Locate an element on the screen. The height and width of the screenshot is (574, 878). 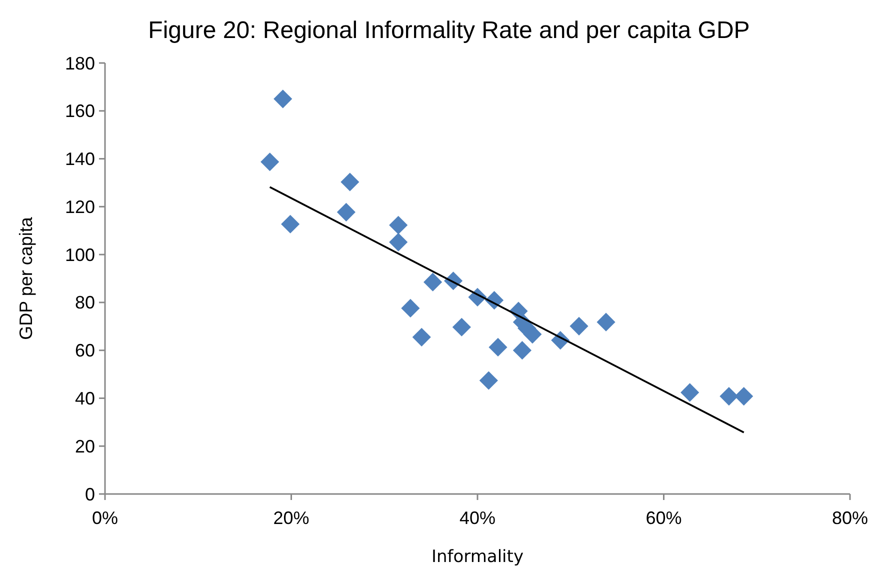
chart-title: Figure 20: Regional Informality Rate and per capita GDP is located at coordinates (449, 30).